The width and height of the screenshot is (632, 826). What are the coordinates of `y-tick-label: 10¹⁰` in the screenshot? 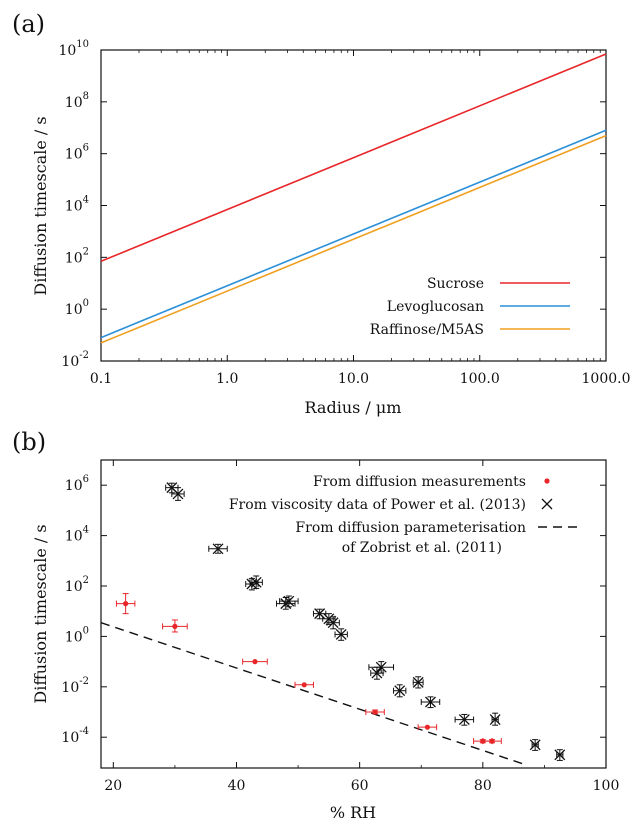 It's located at (73, 49).